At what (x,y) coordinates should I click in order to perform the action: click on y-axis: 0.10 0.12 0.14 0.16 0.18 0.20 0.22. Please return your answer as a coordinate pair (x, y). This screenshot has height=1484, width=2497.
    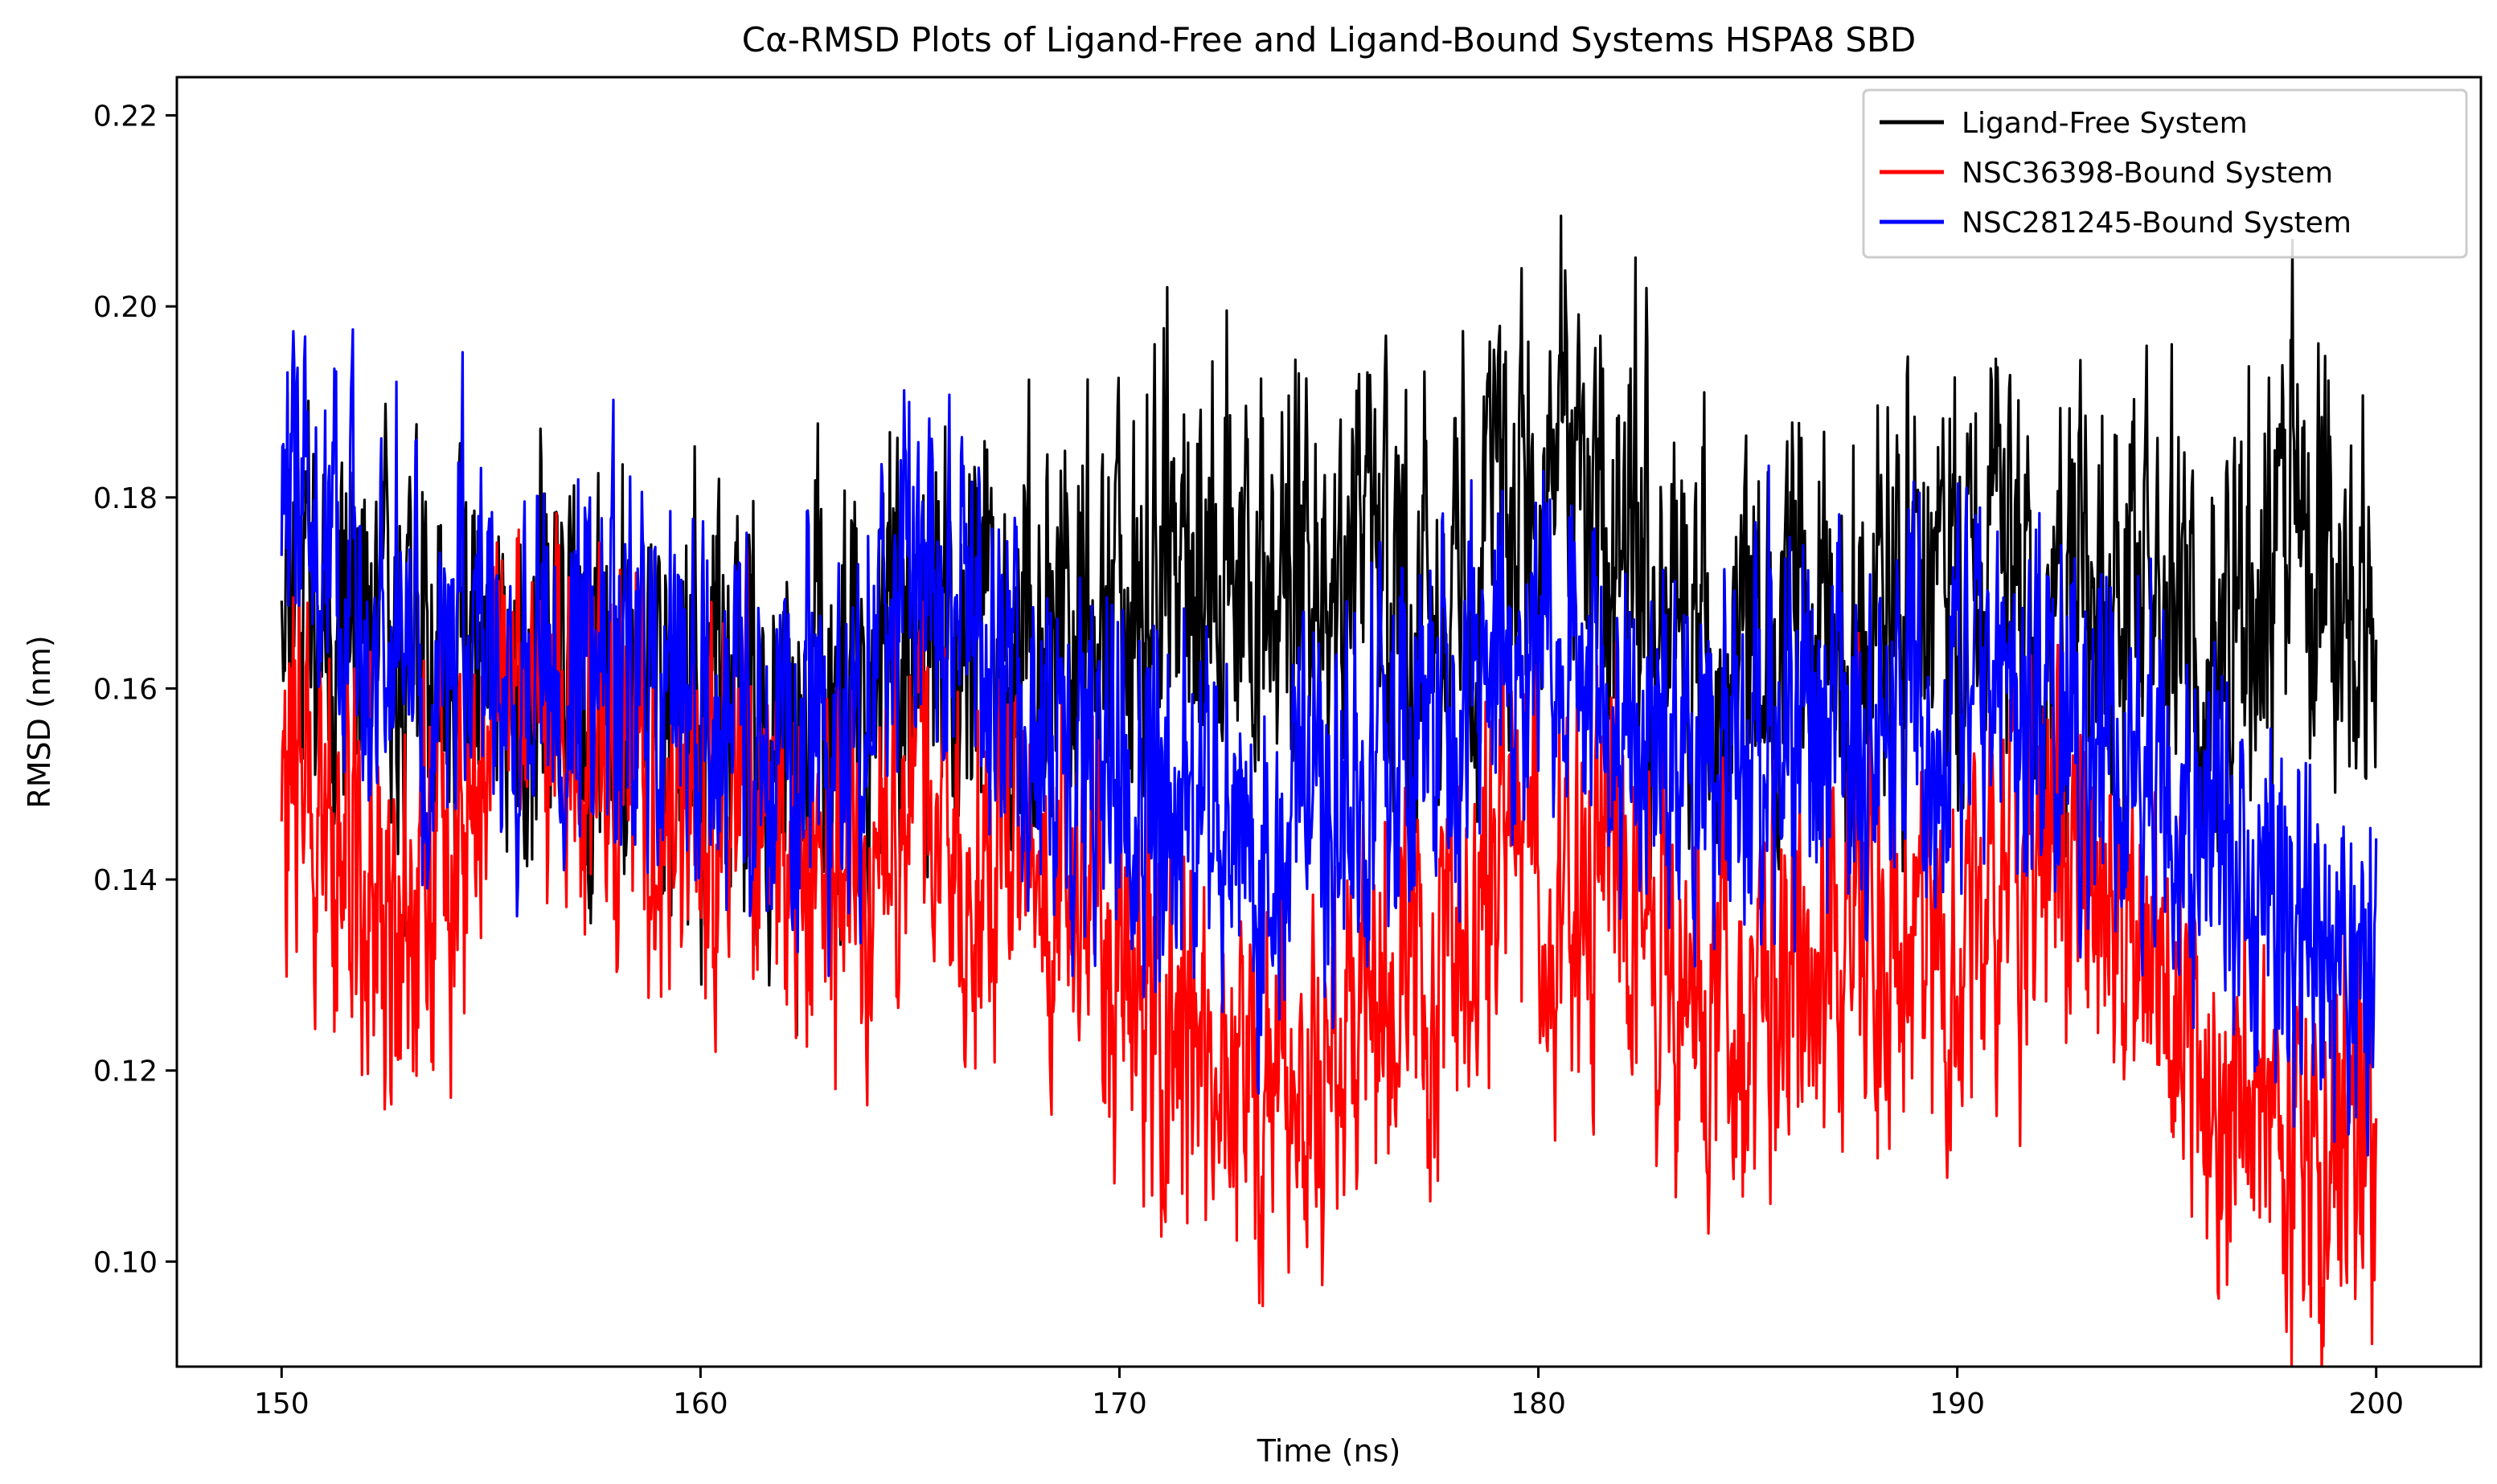
    Looking at the image, I should click on (135, 690).